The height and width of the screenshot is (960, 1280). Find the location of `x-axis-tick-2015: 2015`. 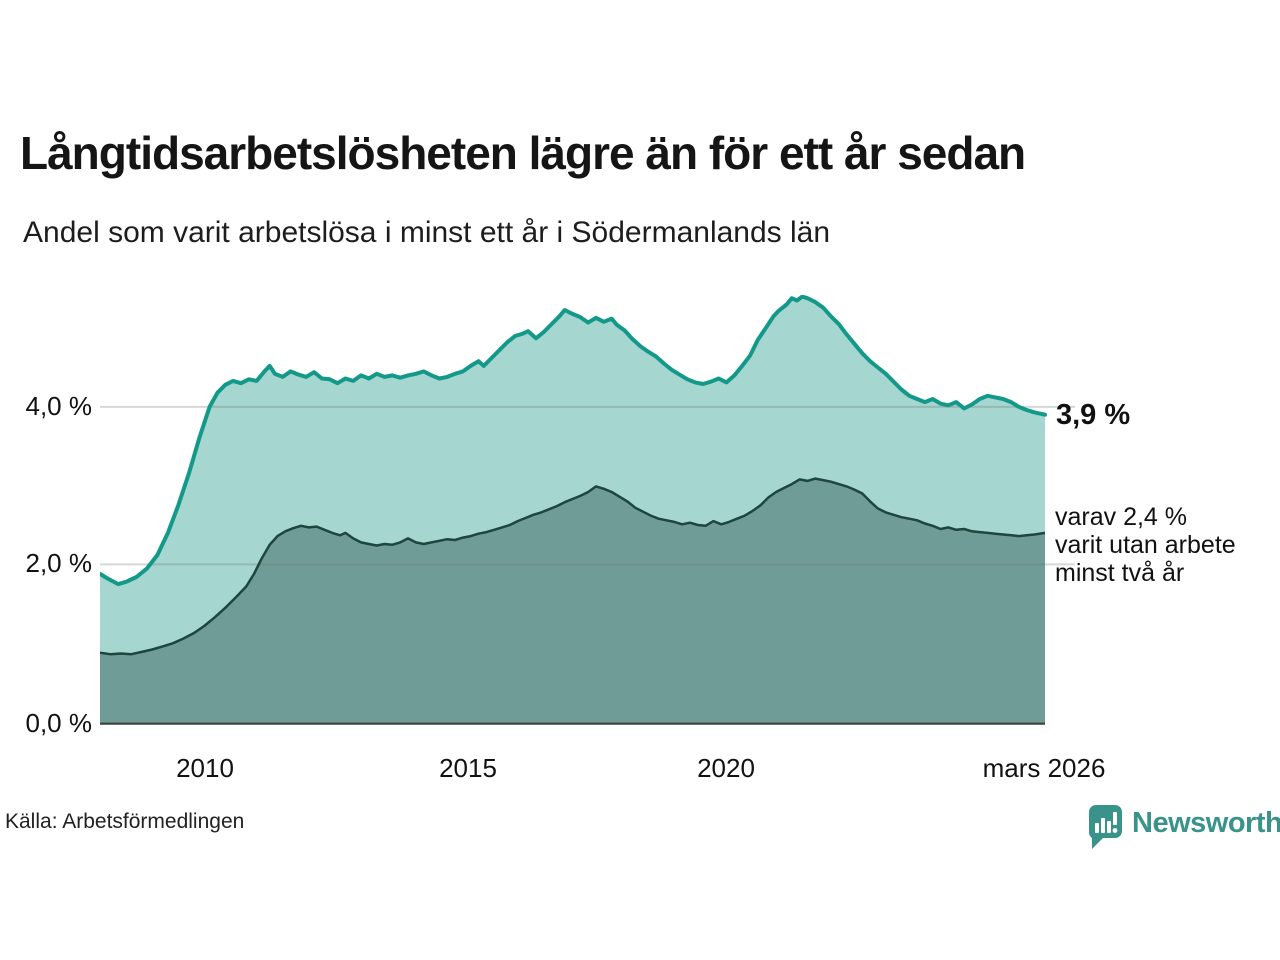

x-axis-tick-2015: 2015 is located at coordinates (468, 768).